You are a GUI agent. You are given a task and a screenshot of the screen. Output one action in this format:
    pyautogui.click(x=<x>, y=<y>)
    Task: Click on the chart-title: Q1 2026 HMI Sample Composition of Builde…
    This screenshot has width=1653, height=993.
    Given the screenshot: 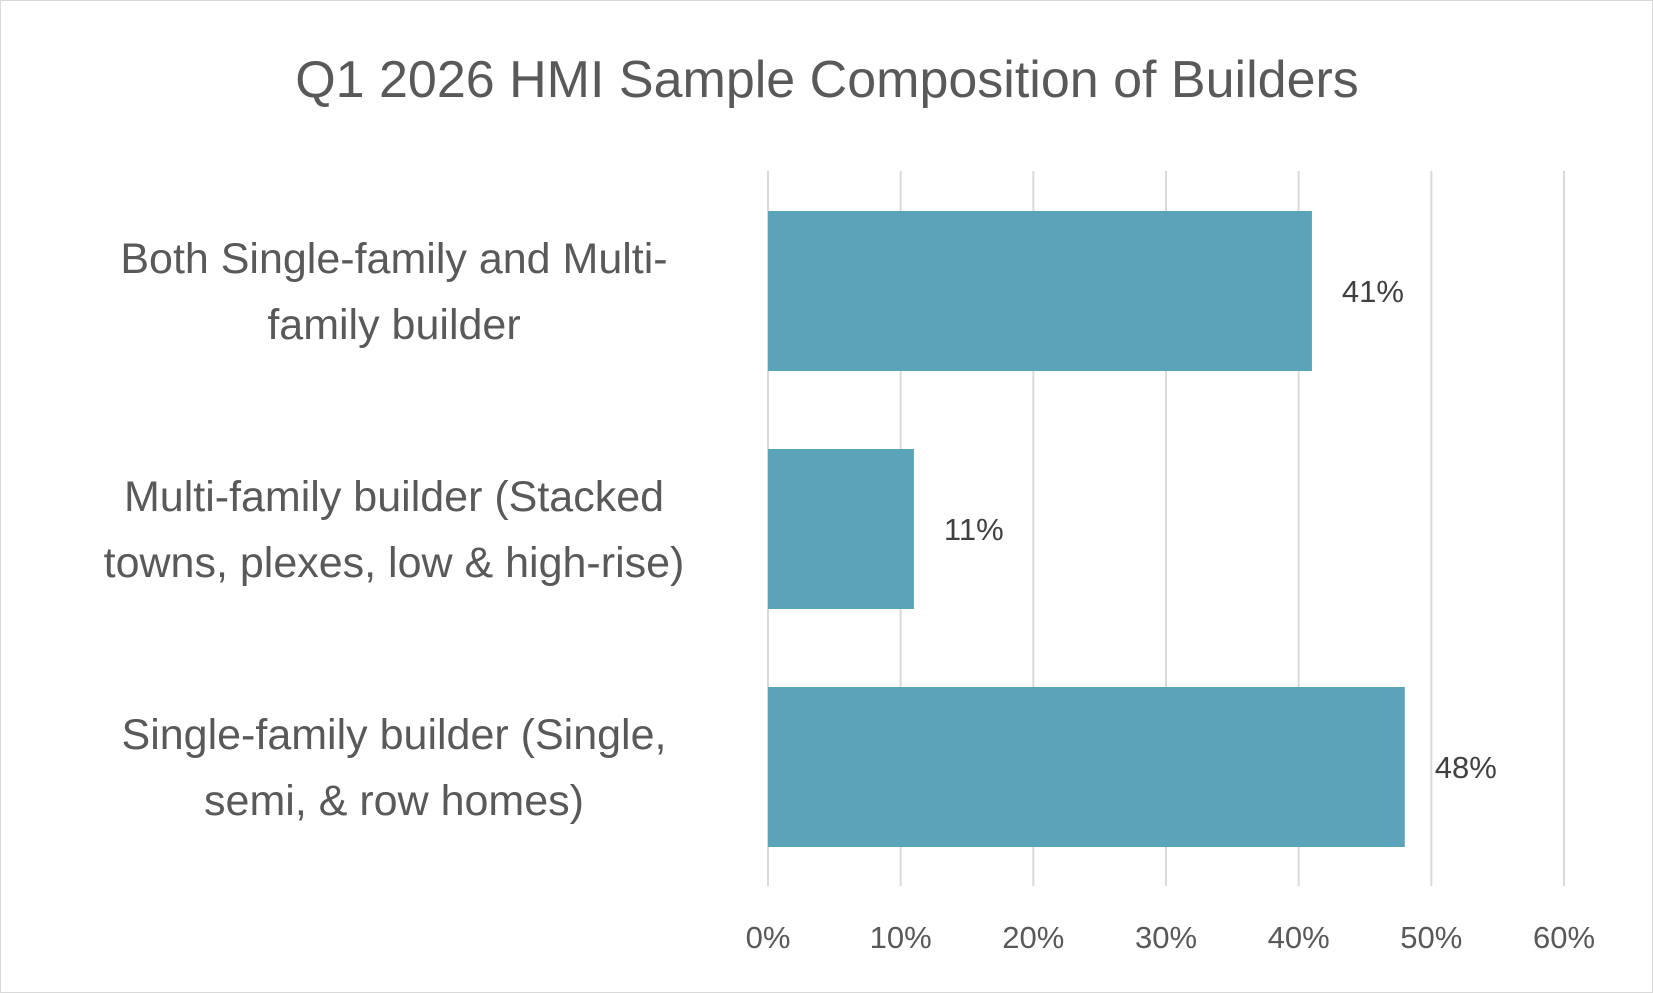 What is the action you would take?
    pyautogui.click(x=827, y=80)
    